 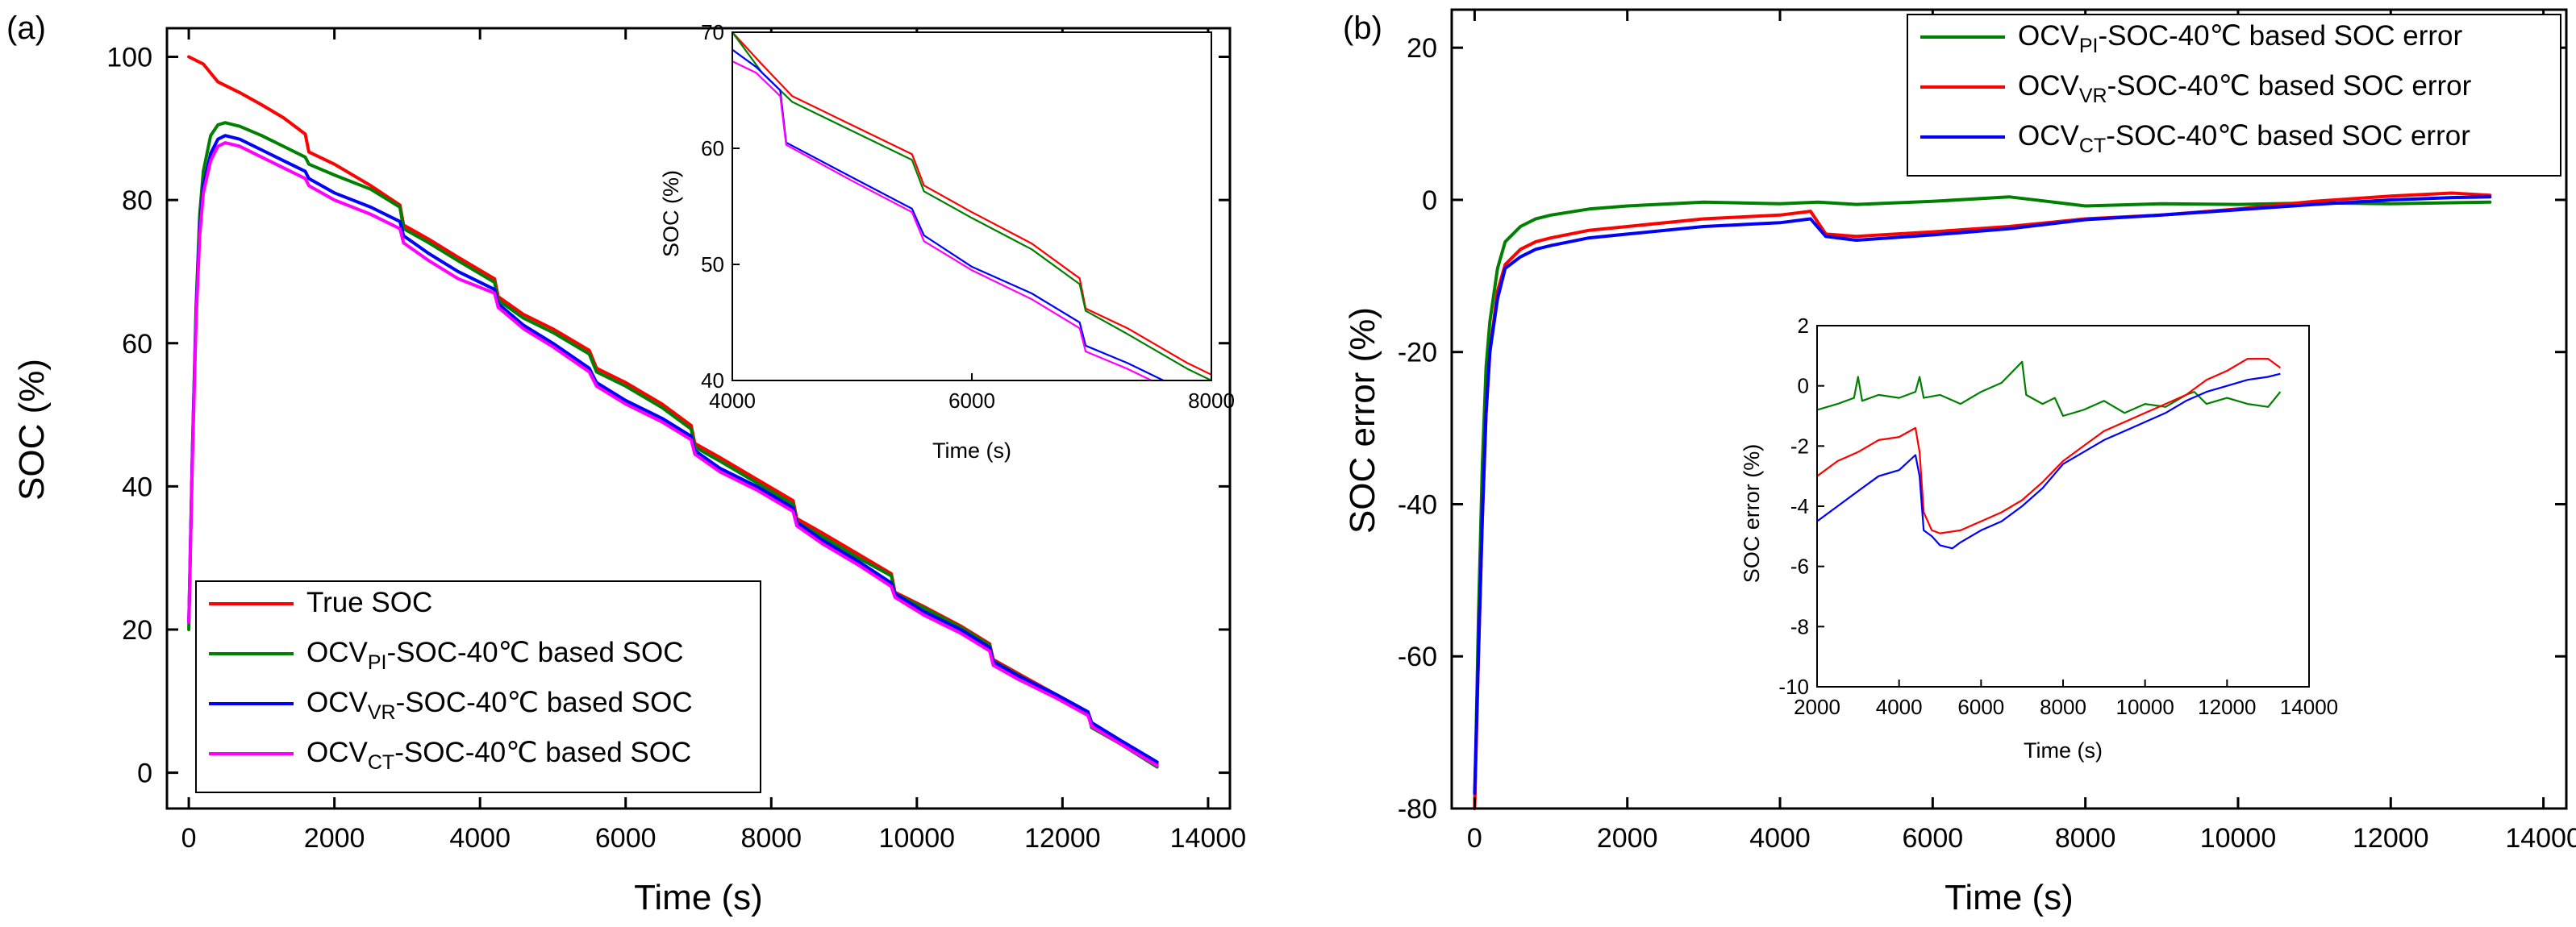 What do you see at coordinates (1799, 446) in the screenshot?
I see `inset-y-tick-label: -2` at bounding box center [1799, 446].